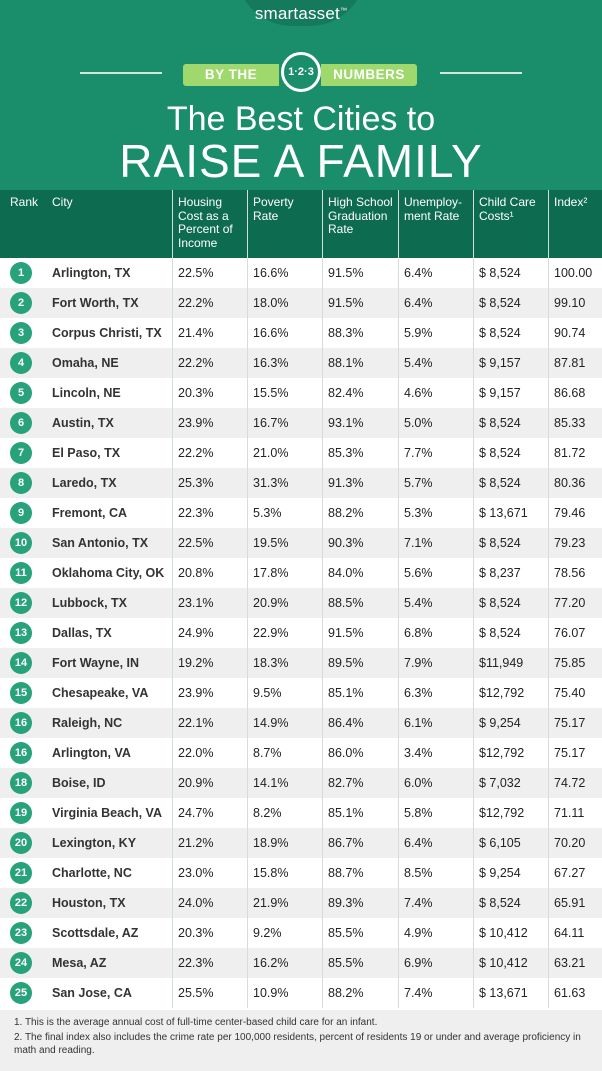  I want to click on table-cell: 86.4%, so click(346, 723).